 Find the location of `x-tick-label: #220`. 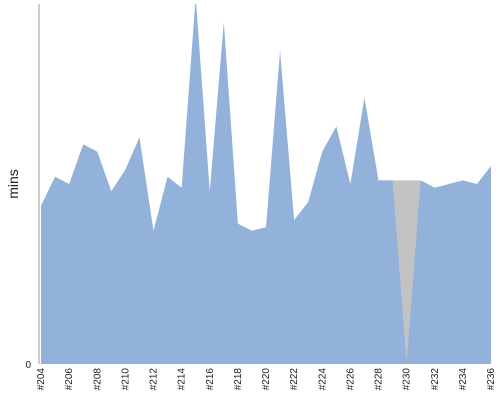

x-tick-label: #220 is located at coordinates (266, 379).